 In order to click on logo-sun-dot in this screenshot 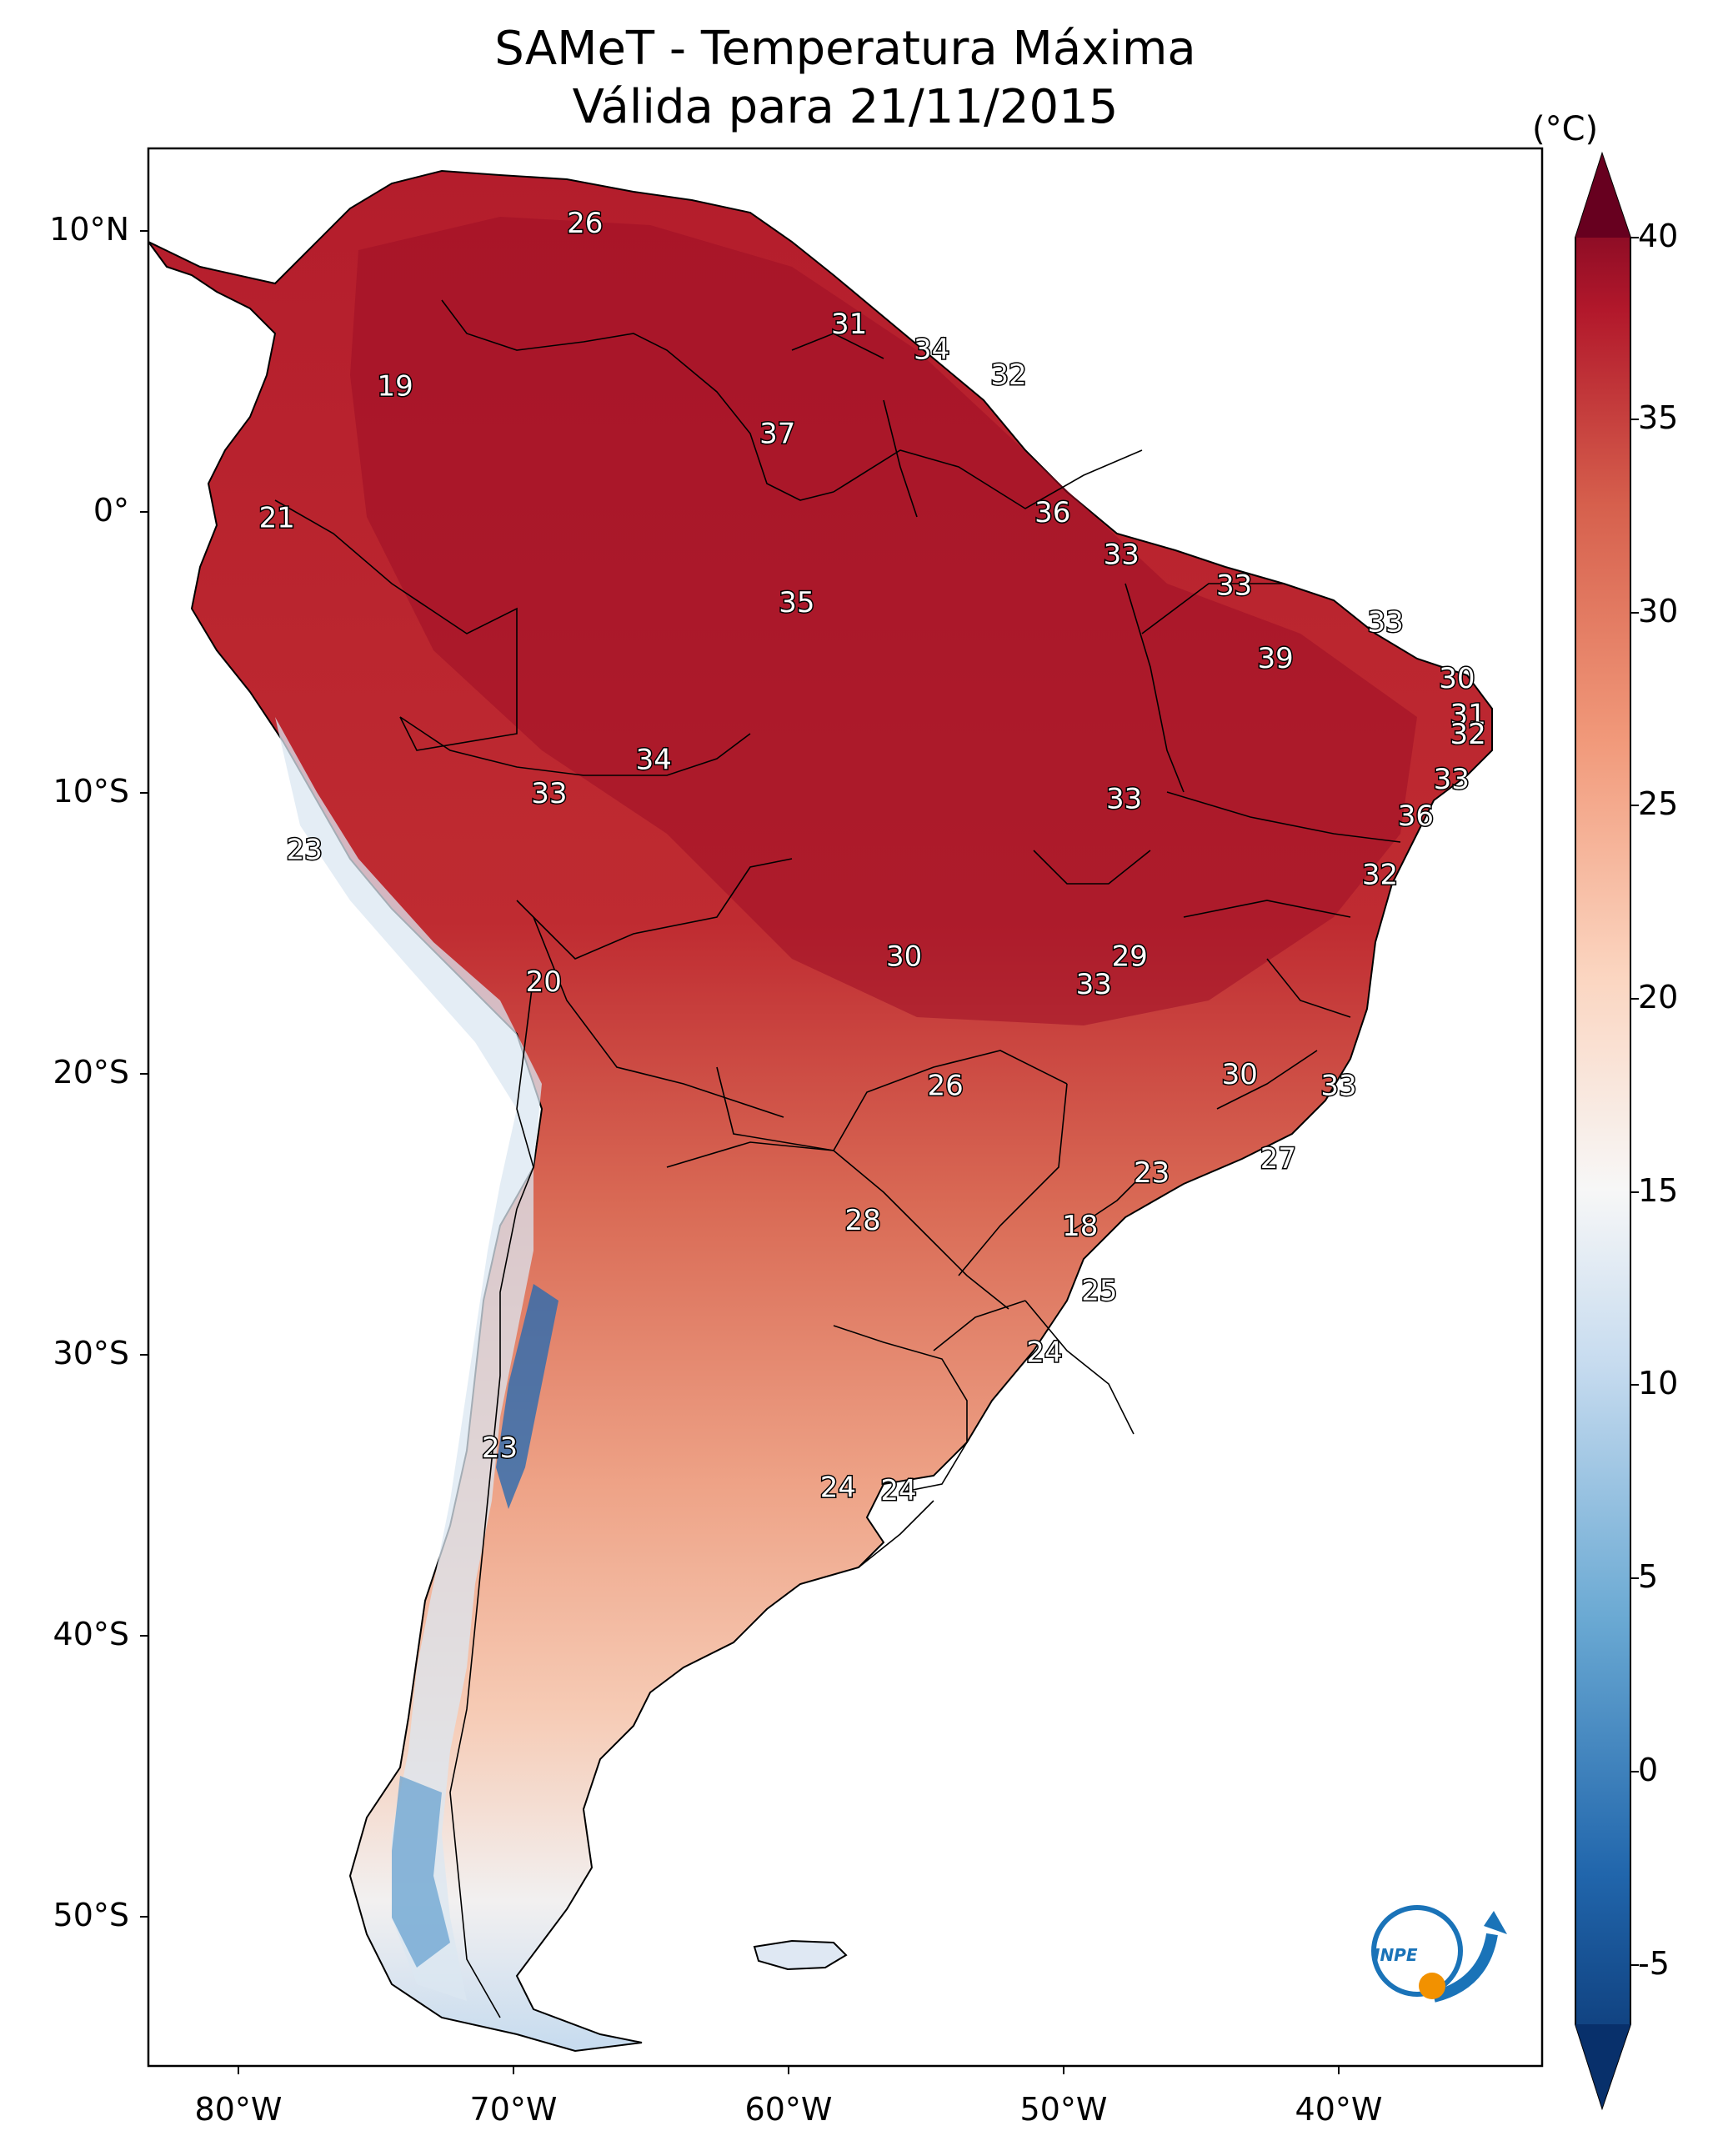, I will do `click(1432, 1986)`.